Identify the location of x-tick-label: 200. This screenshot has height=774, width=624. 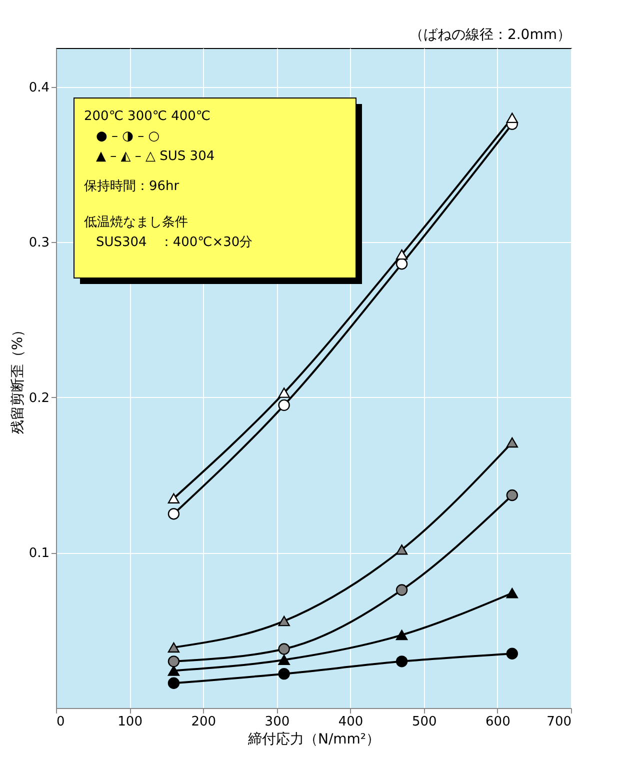
(203, 722).